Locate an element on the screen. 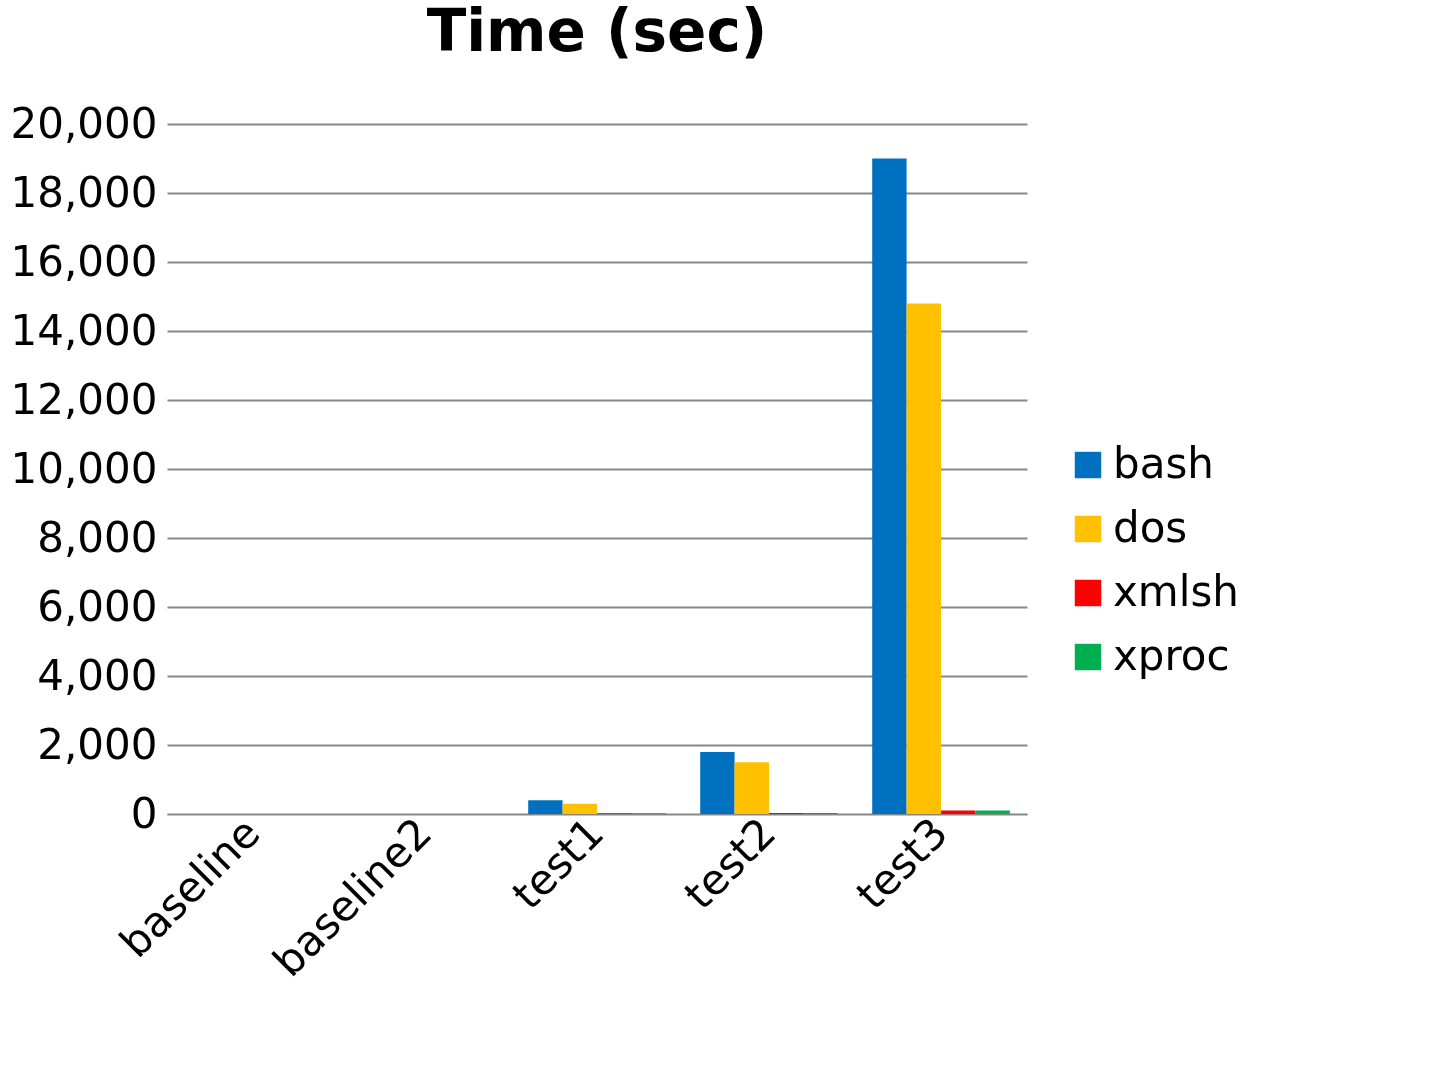 Image resolution: width=1438 pixels, height=1086 pixels. y-tick-label: 2,000 is located at coordinates (97, 744).